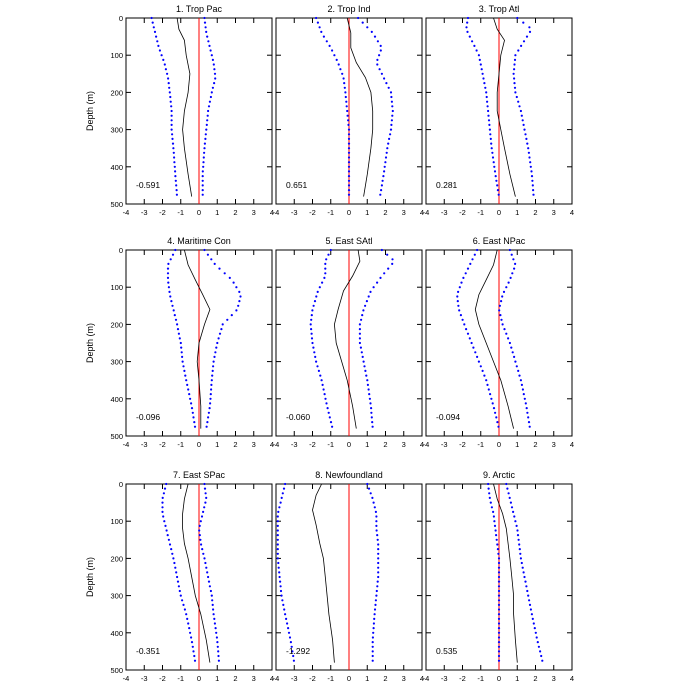 The image size is (700, 700). What do you see at coordinates (121, 484) in the screenshot?
I see `y-tick-label: 0` at bounding box center [121, 484].